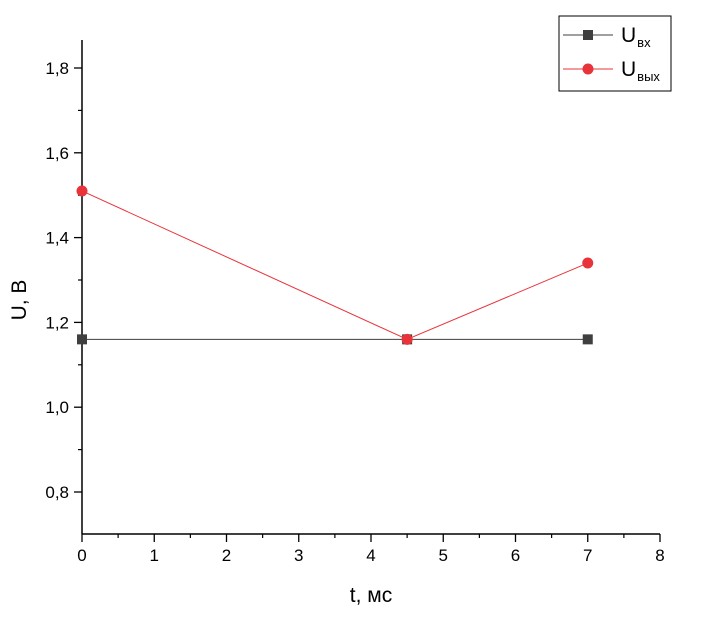 Image resolution: width=720 pixels, height=625 pixels. What do you see at coordinates (515, 555) in the screenshot?
I see `x-tick-label: 6` at bounding box center [515, 555].